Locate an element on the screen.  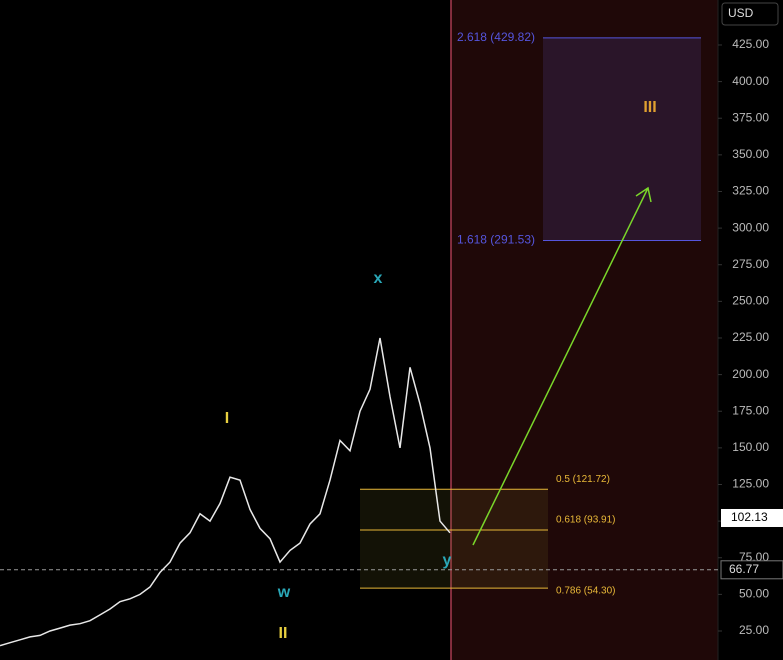
y-tick-label: 250.00 is located at coordinates (750, 301).